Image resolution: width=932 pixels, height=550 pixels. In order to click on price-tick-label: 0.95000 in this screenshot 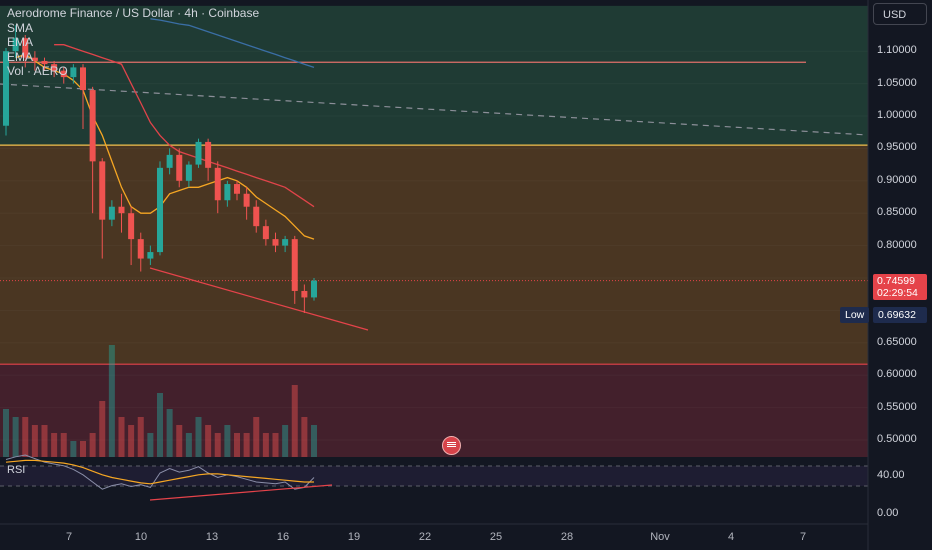, I will do `click(897, 147)`.